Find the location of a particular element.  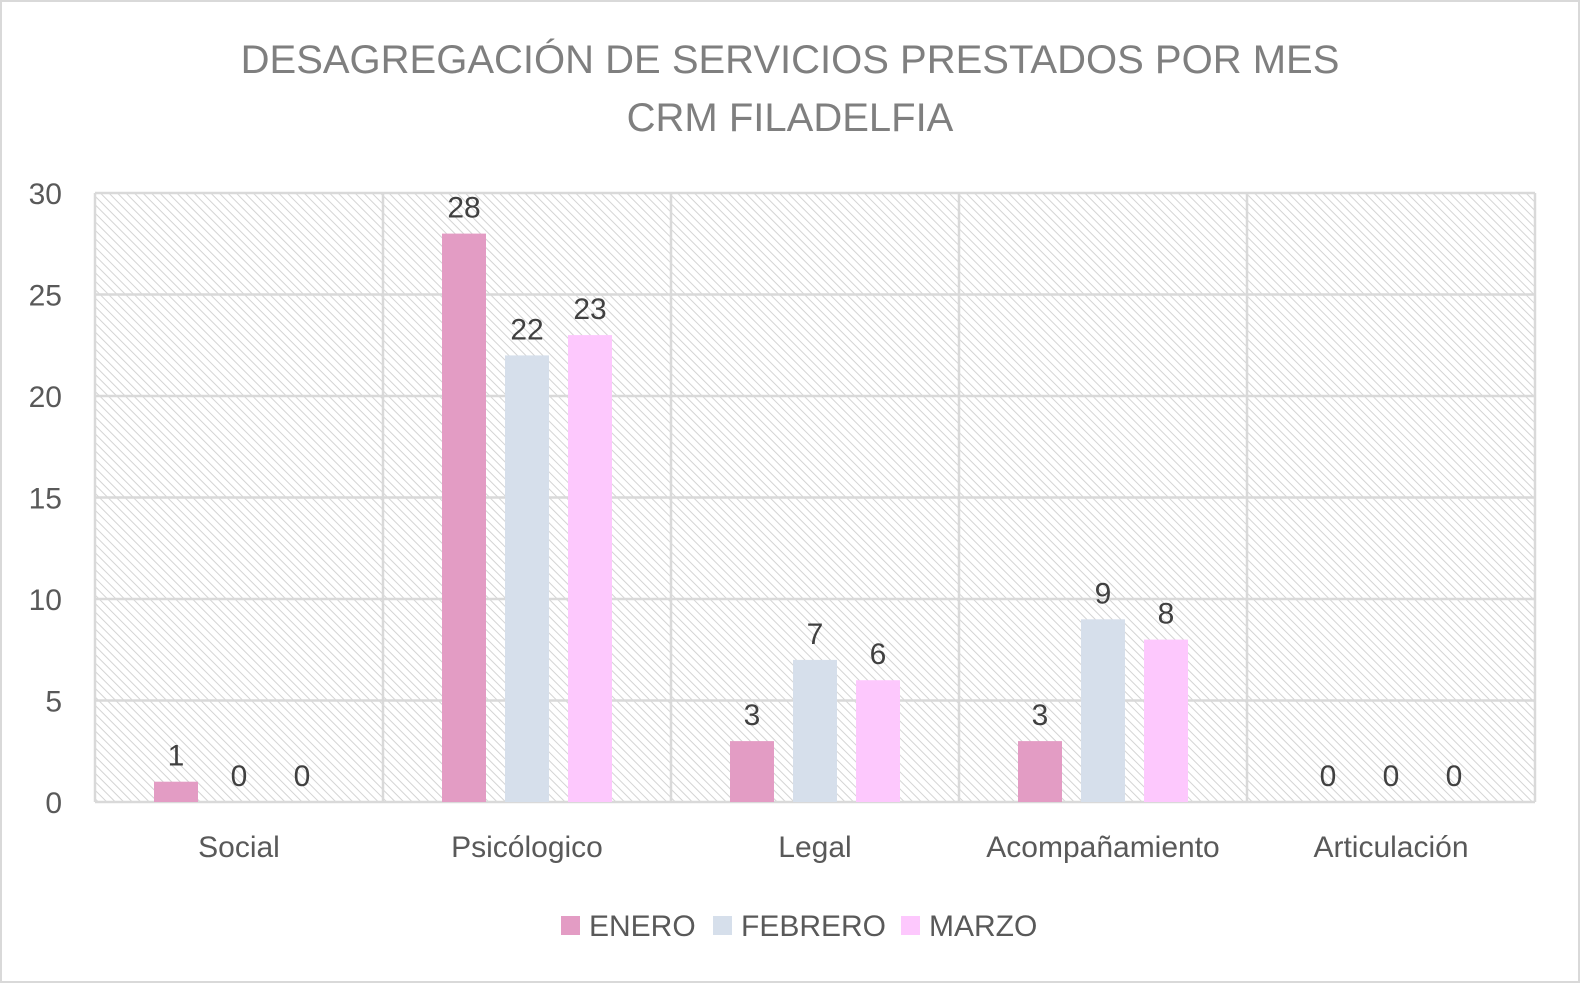

x-category-label: Acompañamiento is located at coordinates (1102, 847).